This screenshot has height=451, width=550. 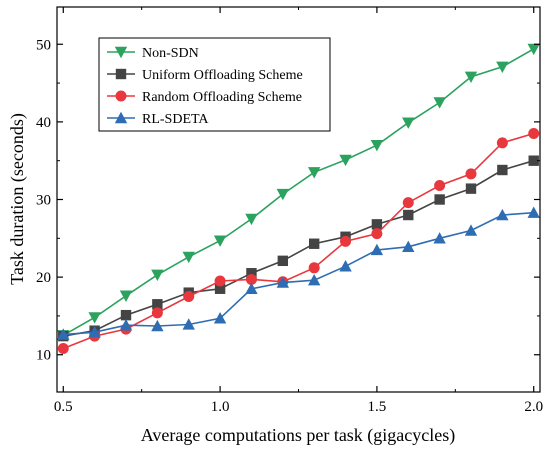 What do you see at coordinates (63, 407) in the screenshot?
I see `x-tick-label: 0.5` at bounding box center [63, 407].